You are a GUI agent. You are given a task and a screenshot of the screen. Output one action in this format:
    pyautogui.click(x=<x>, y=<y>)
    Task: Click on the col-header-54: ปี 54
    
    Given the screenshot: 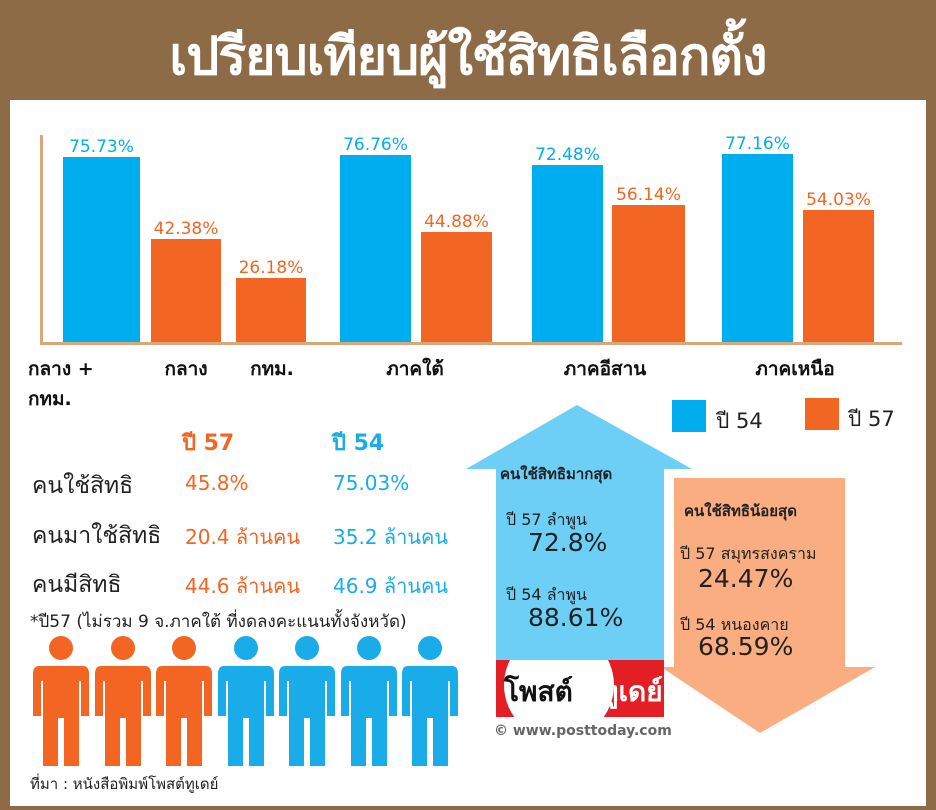 What is the action you would take?
    pyautogui.click(x=358, y=443)
    